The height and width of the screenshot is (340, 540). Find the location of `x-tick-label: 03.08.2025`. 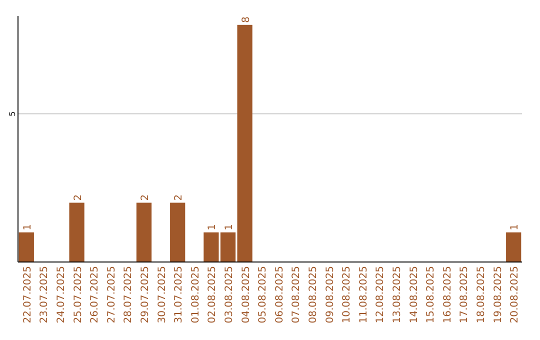

x-tick-label: 03.08.2025 is located at coordinates (229, 295).